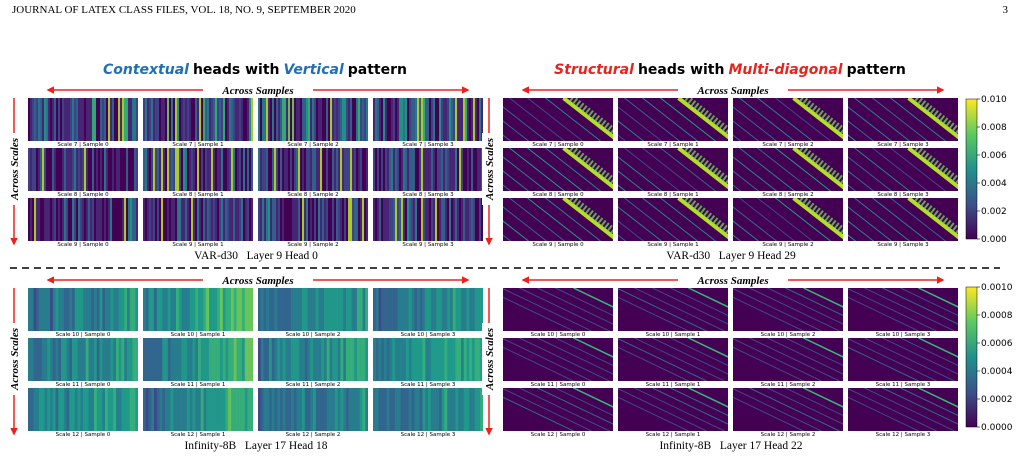 Image resolution: width=1021 pixels, height=459 pixels. Describe the element at coordinates (997, 400) in the screenshot. I see `colorbar-tick-label: 0.0002` at that location.